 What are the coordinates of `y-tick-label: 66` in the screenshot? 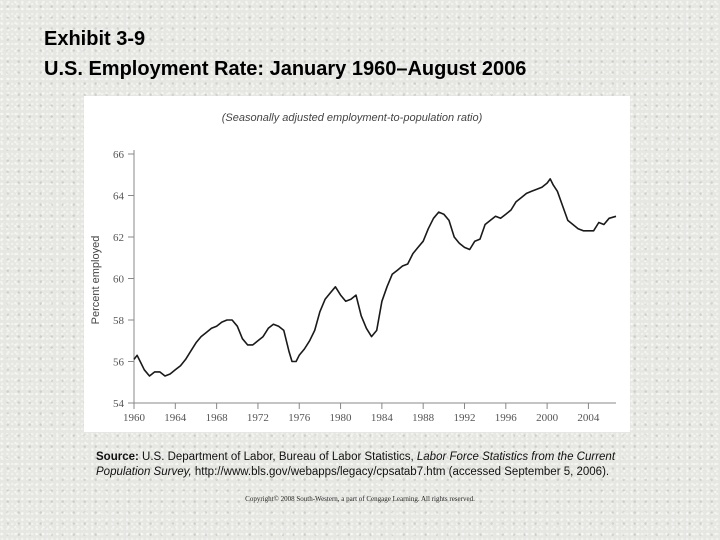 It's located at (119, 155).